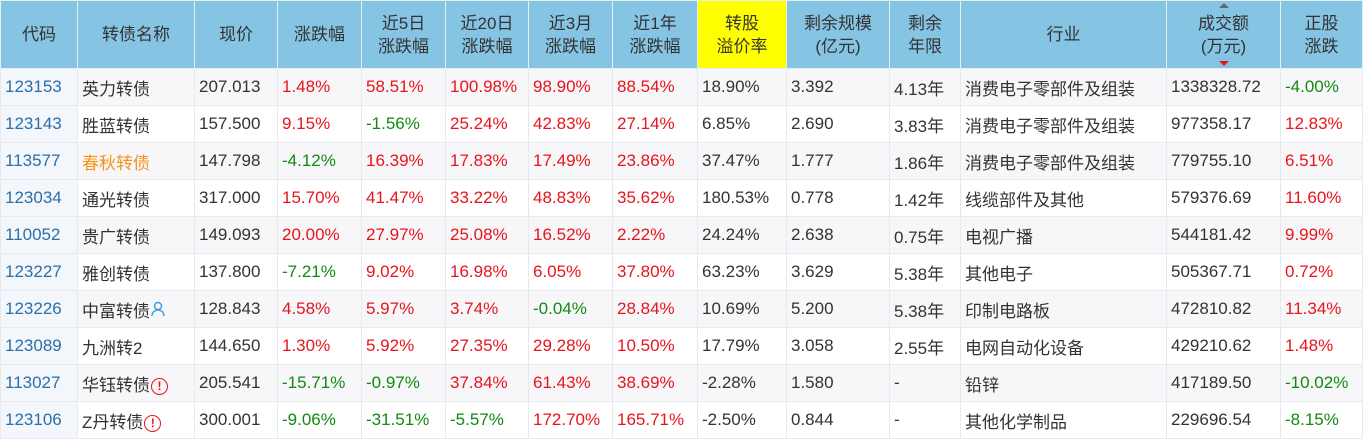  I want to click on header-label: 代码, so click(39, 34).